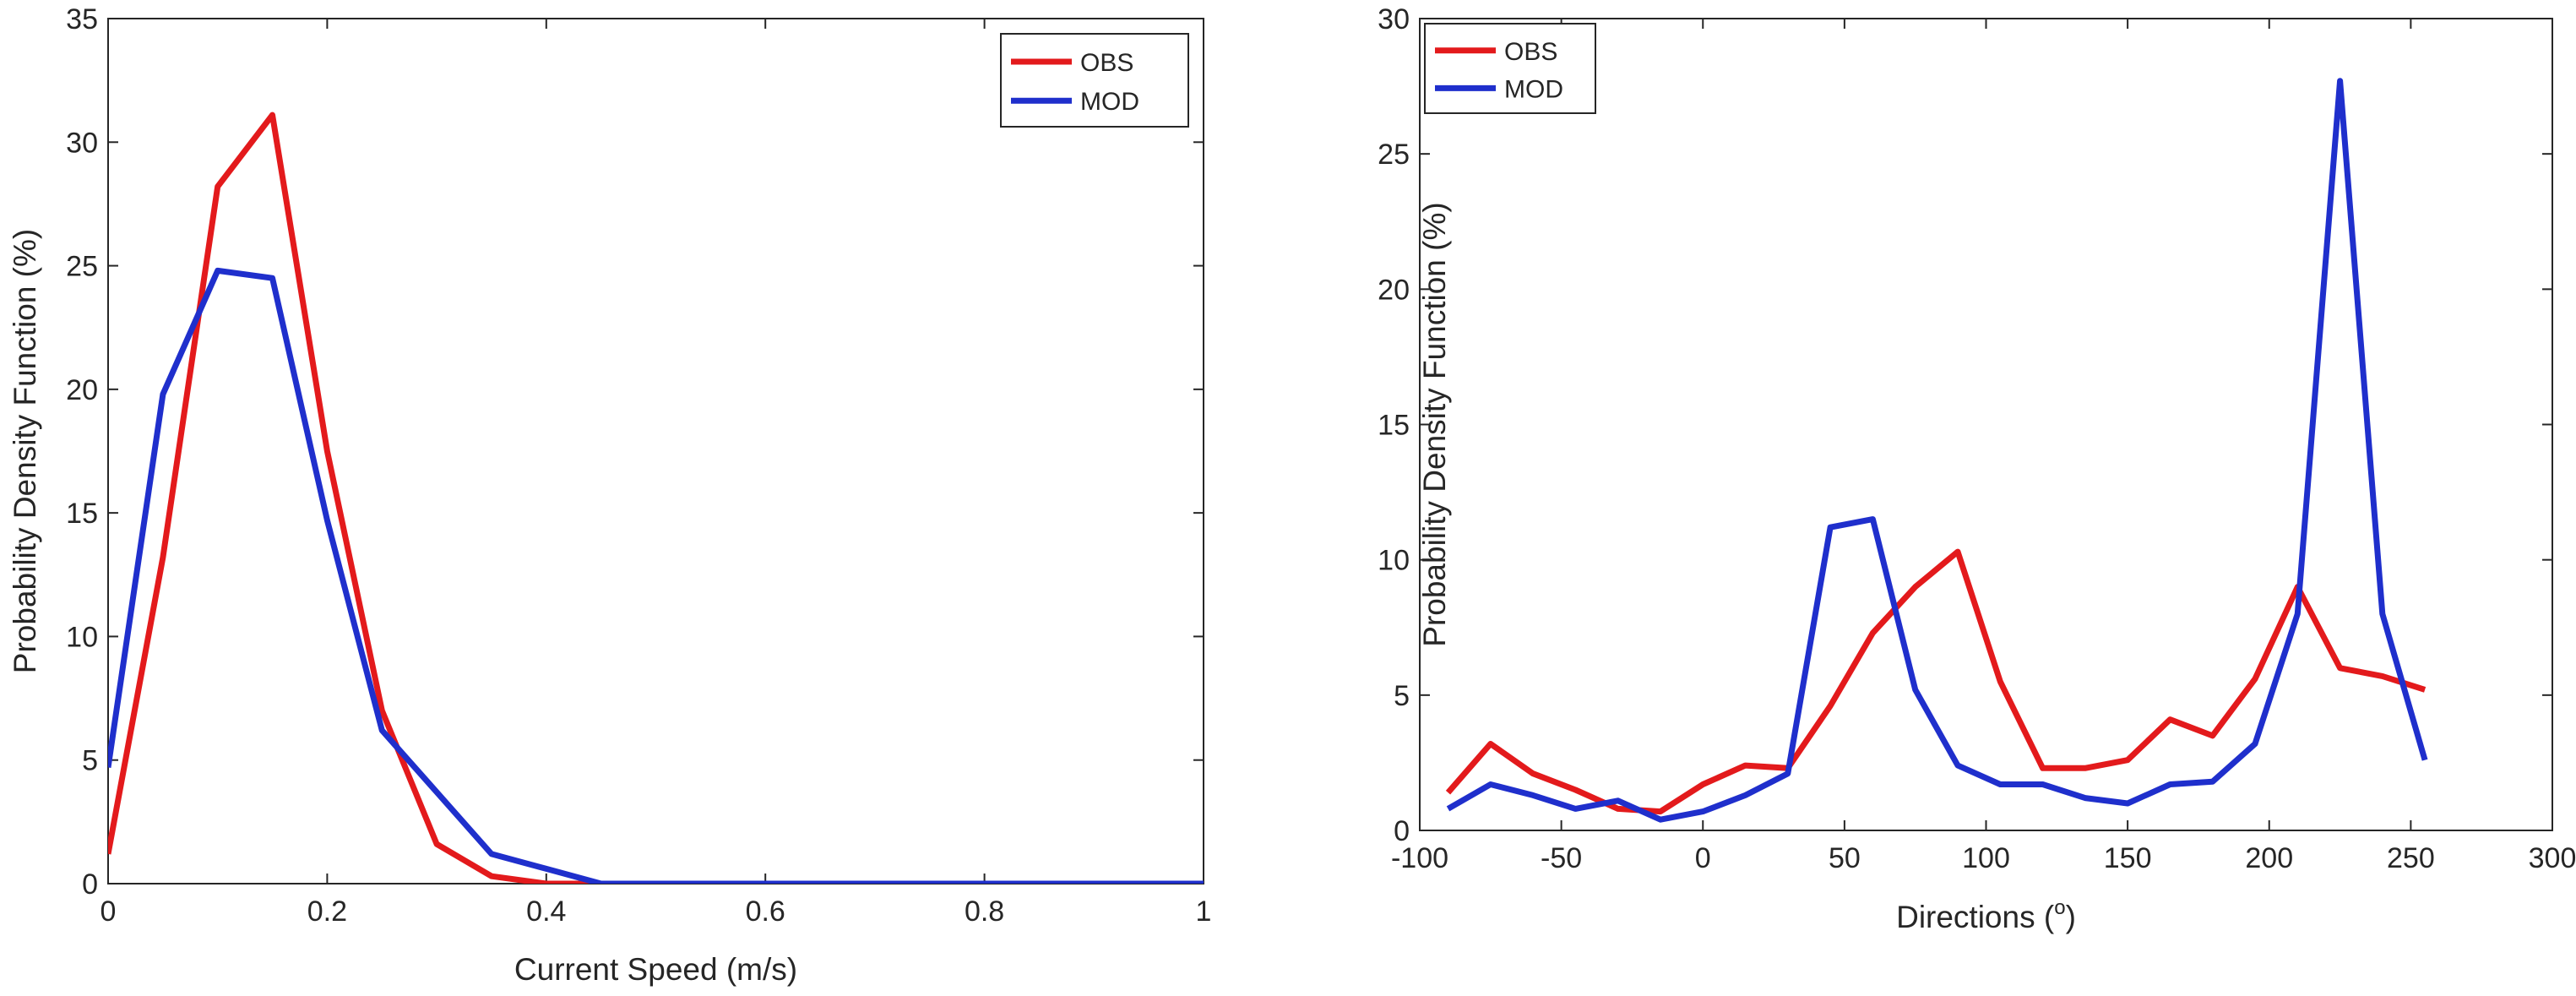 This screenshot has width=2576, height=996. Describe the element at coordinates (82, 19) in the screenshot. I see `y-tick-label: 35` at that location.